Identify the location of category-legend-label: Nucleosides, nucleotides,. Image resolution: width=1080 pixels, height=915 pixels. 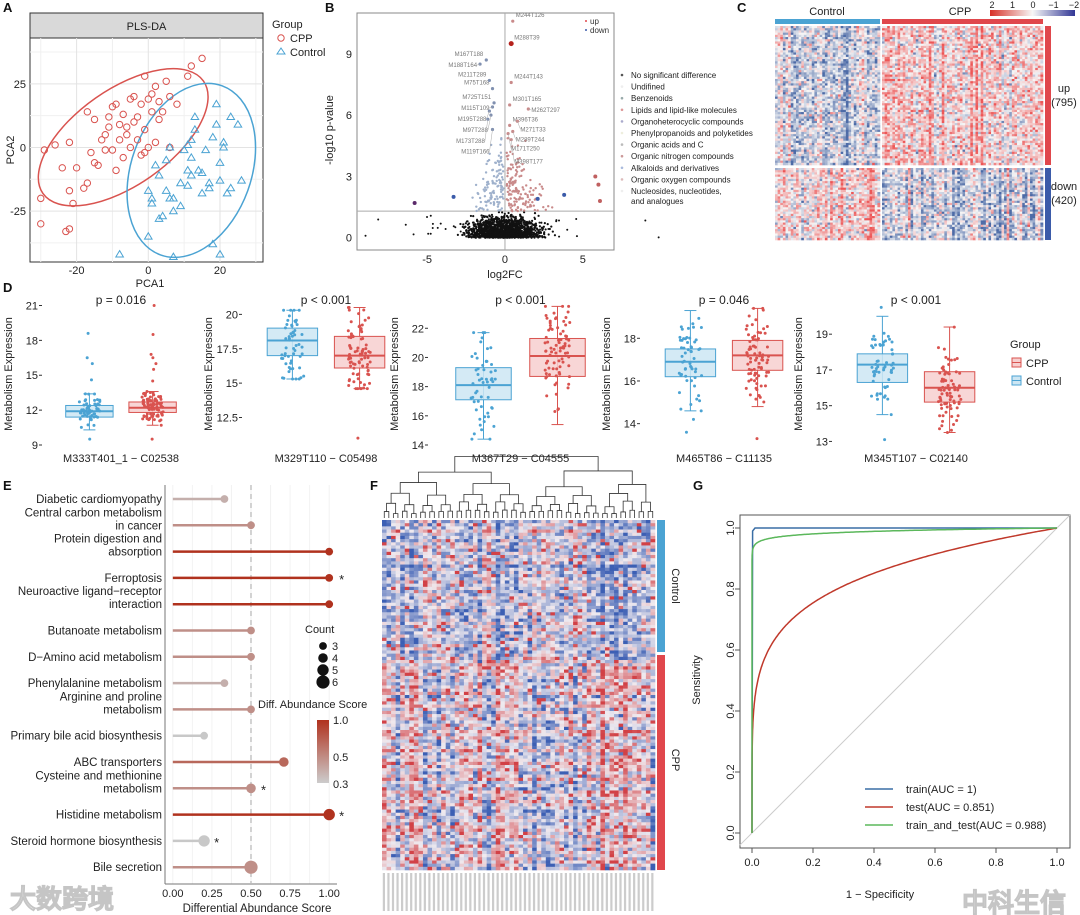
(676, 191).